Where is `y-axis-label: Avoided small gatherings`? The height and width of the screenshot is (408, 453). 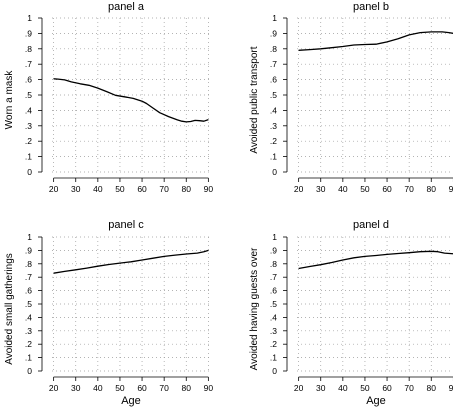 y-axis-label: Avoided small gatherings is located at coordinates (9, 309).